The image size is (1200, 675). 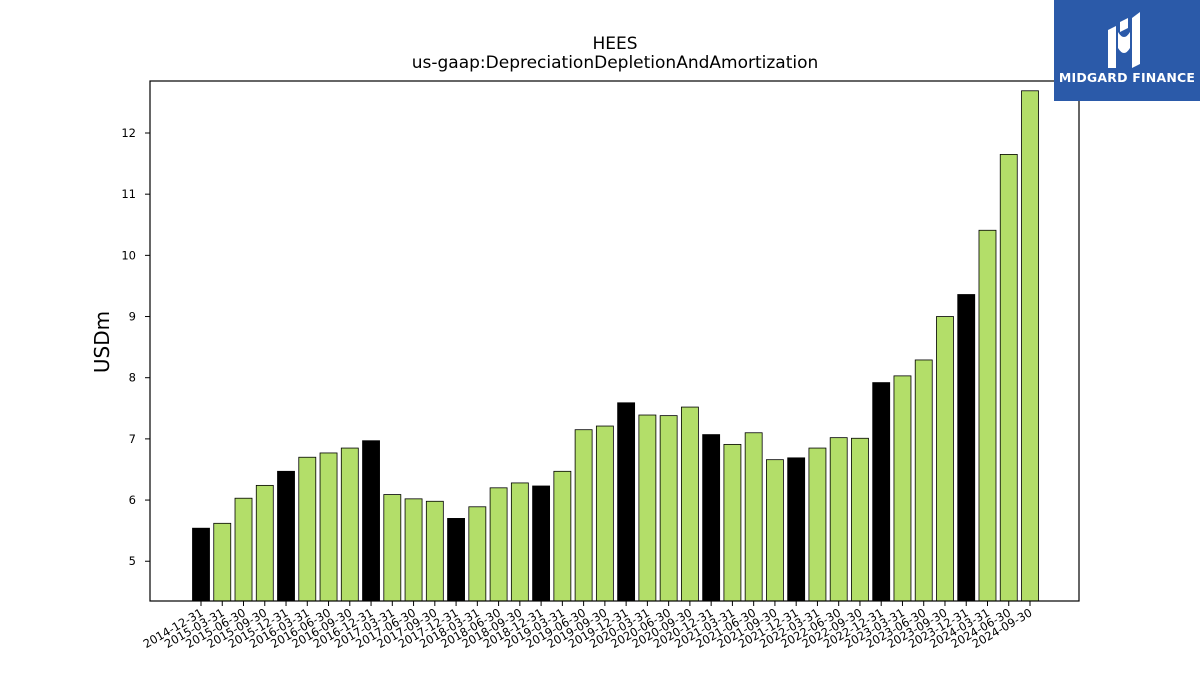 What do you see at coordinates (128, 255) in the screenshot?
I see `y-tick-label: 10` at bounding box center [128, 255].